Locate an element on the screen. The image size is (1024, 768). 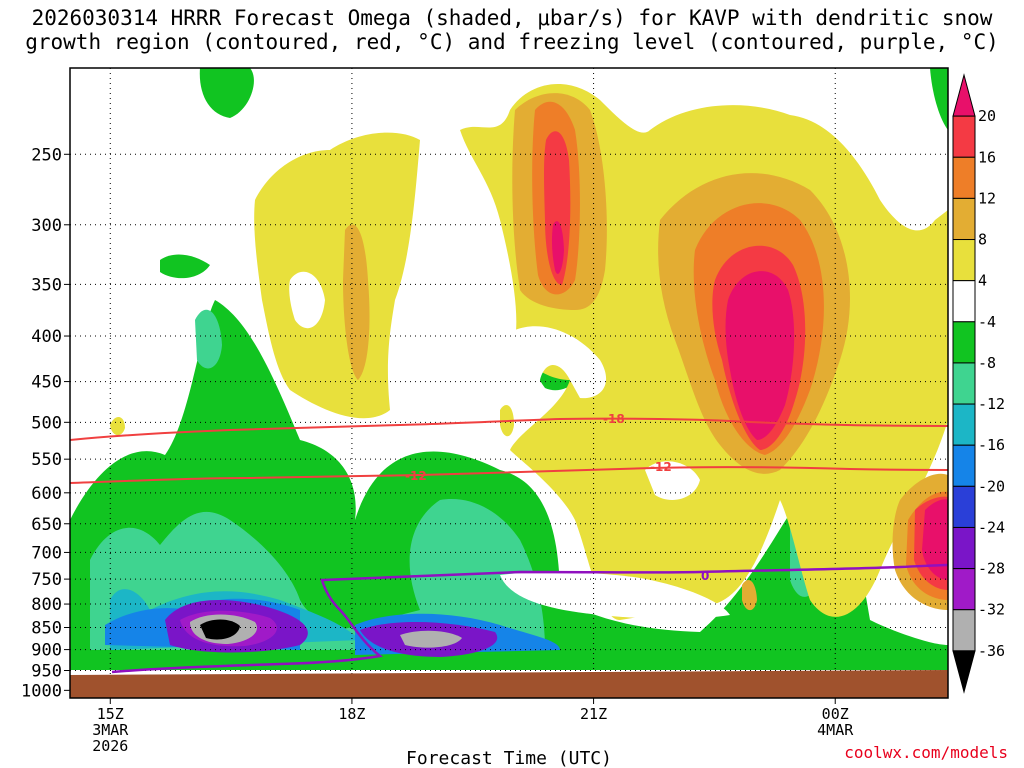
y-tick-label: 450 is located at coordinates (46, 383).